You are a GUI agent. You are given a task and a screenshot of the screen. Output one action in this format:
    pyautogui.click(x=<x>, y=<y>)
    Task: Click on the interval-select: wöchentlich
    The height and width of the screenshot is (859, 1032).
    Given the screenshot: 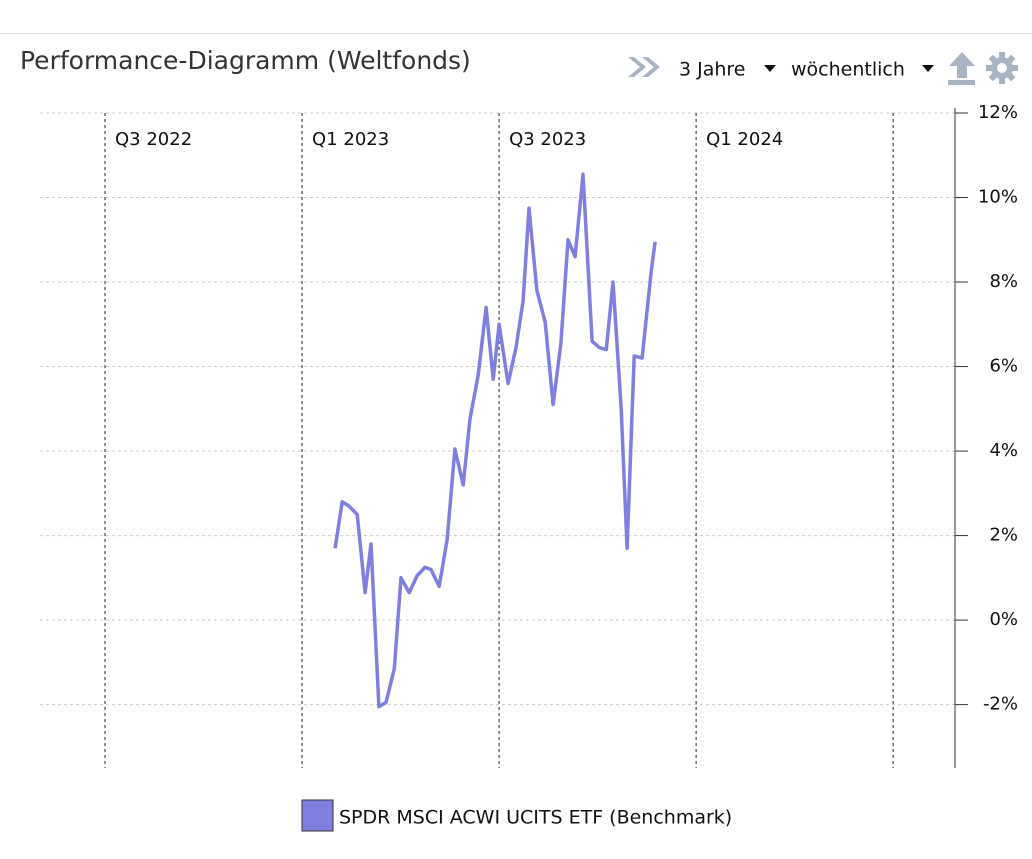 What is the action you would take?
    pyautogui.click(x=862, y=70)
    